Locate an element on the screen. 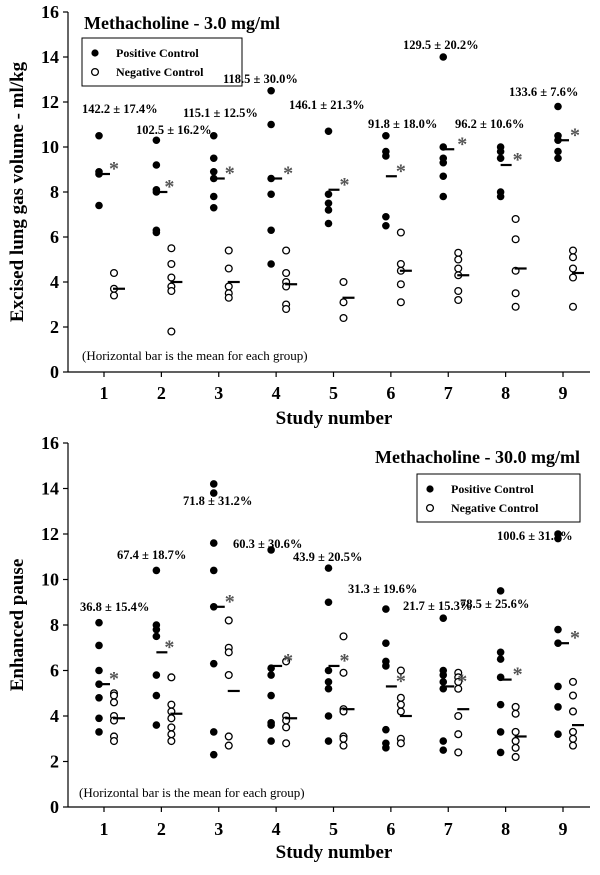  percent-annotation: 146.1 ± 21.3% is located at coordinates (327, 105).